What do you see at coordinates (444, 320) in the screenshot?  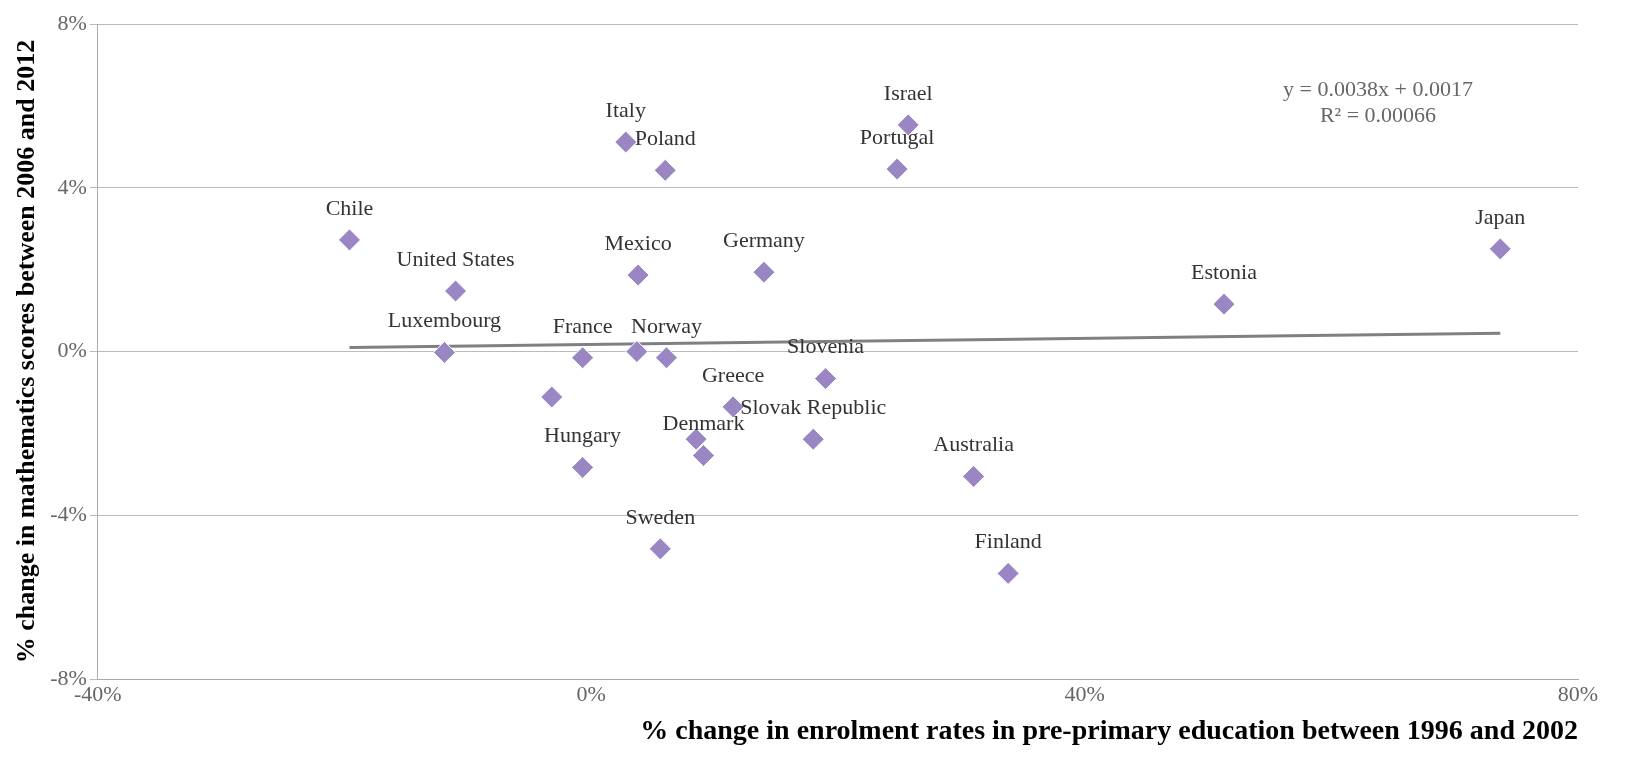 I see `annotation: Luxembourg` at bounding box center [444, 320].